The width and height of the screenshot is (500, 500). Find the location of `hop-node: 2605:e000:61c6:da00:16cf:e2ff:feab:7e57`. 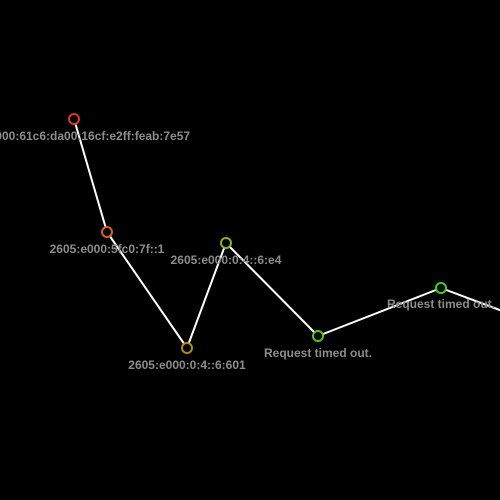

hop-node: 2605:e000:61c6:da00:16cf:e2ff:feab:7e57 is located at coordinates (95, 128).